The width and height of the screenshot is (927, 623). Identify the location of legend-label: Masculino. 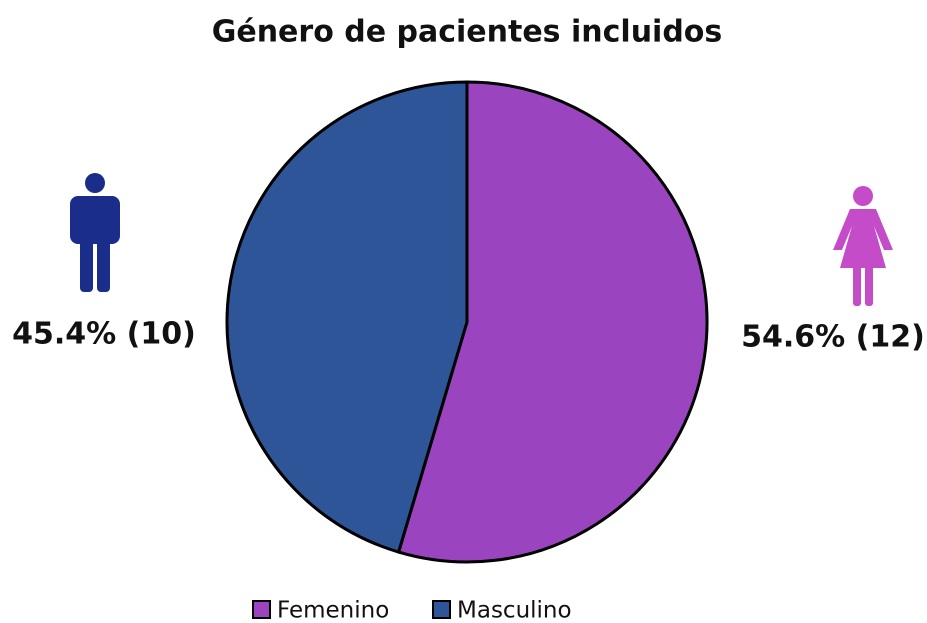
(514, 610).